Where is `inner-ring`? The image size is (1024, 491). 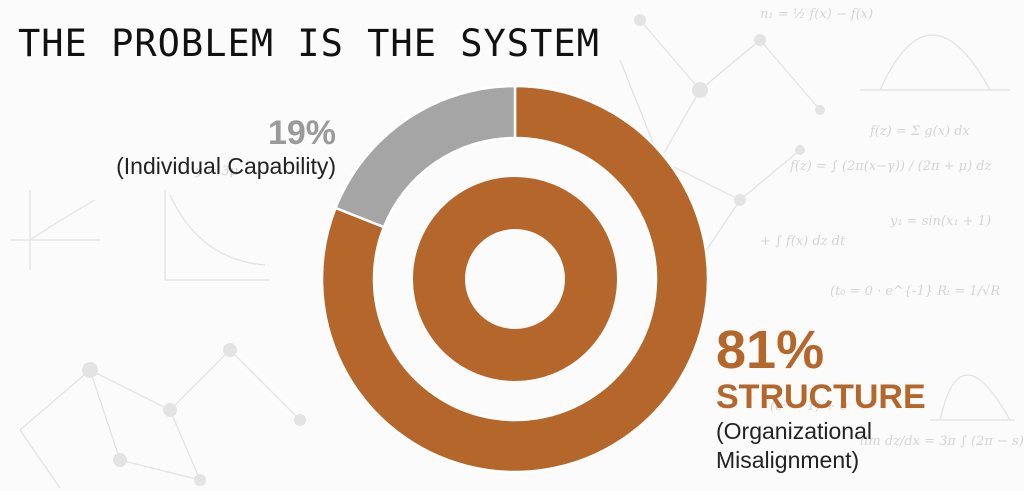
inner-ring is located at coordinates (515, 279).